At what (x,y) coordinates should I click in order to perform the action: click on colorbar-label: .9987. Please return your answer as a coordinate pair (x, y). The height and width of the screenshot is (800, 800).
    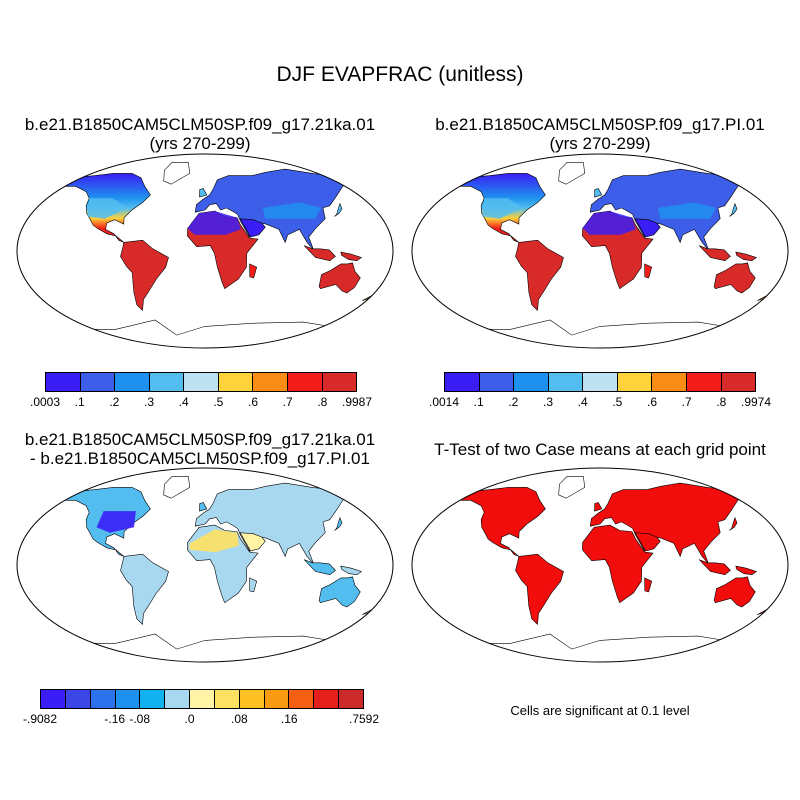
    Looking at the image, I should click on (357, 402).